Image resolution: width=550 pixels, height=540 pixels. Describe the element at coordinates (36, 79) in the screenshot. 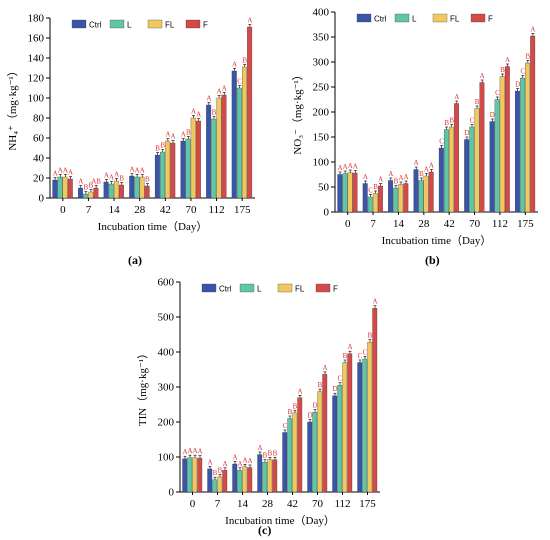

I see `y-tick-label: 120` at that location.